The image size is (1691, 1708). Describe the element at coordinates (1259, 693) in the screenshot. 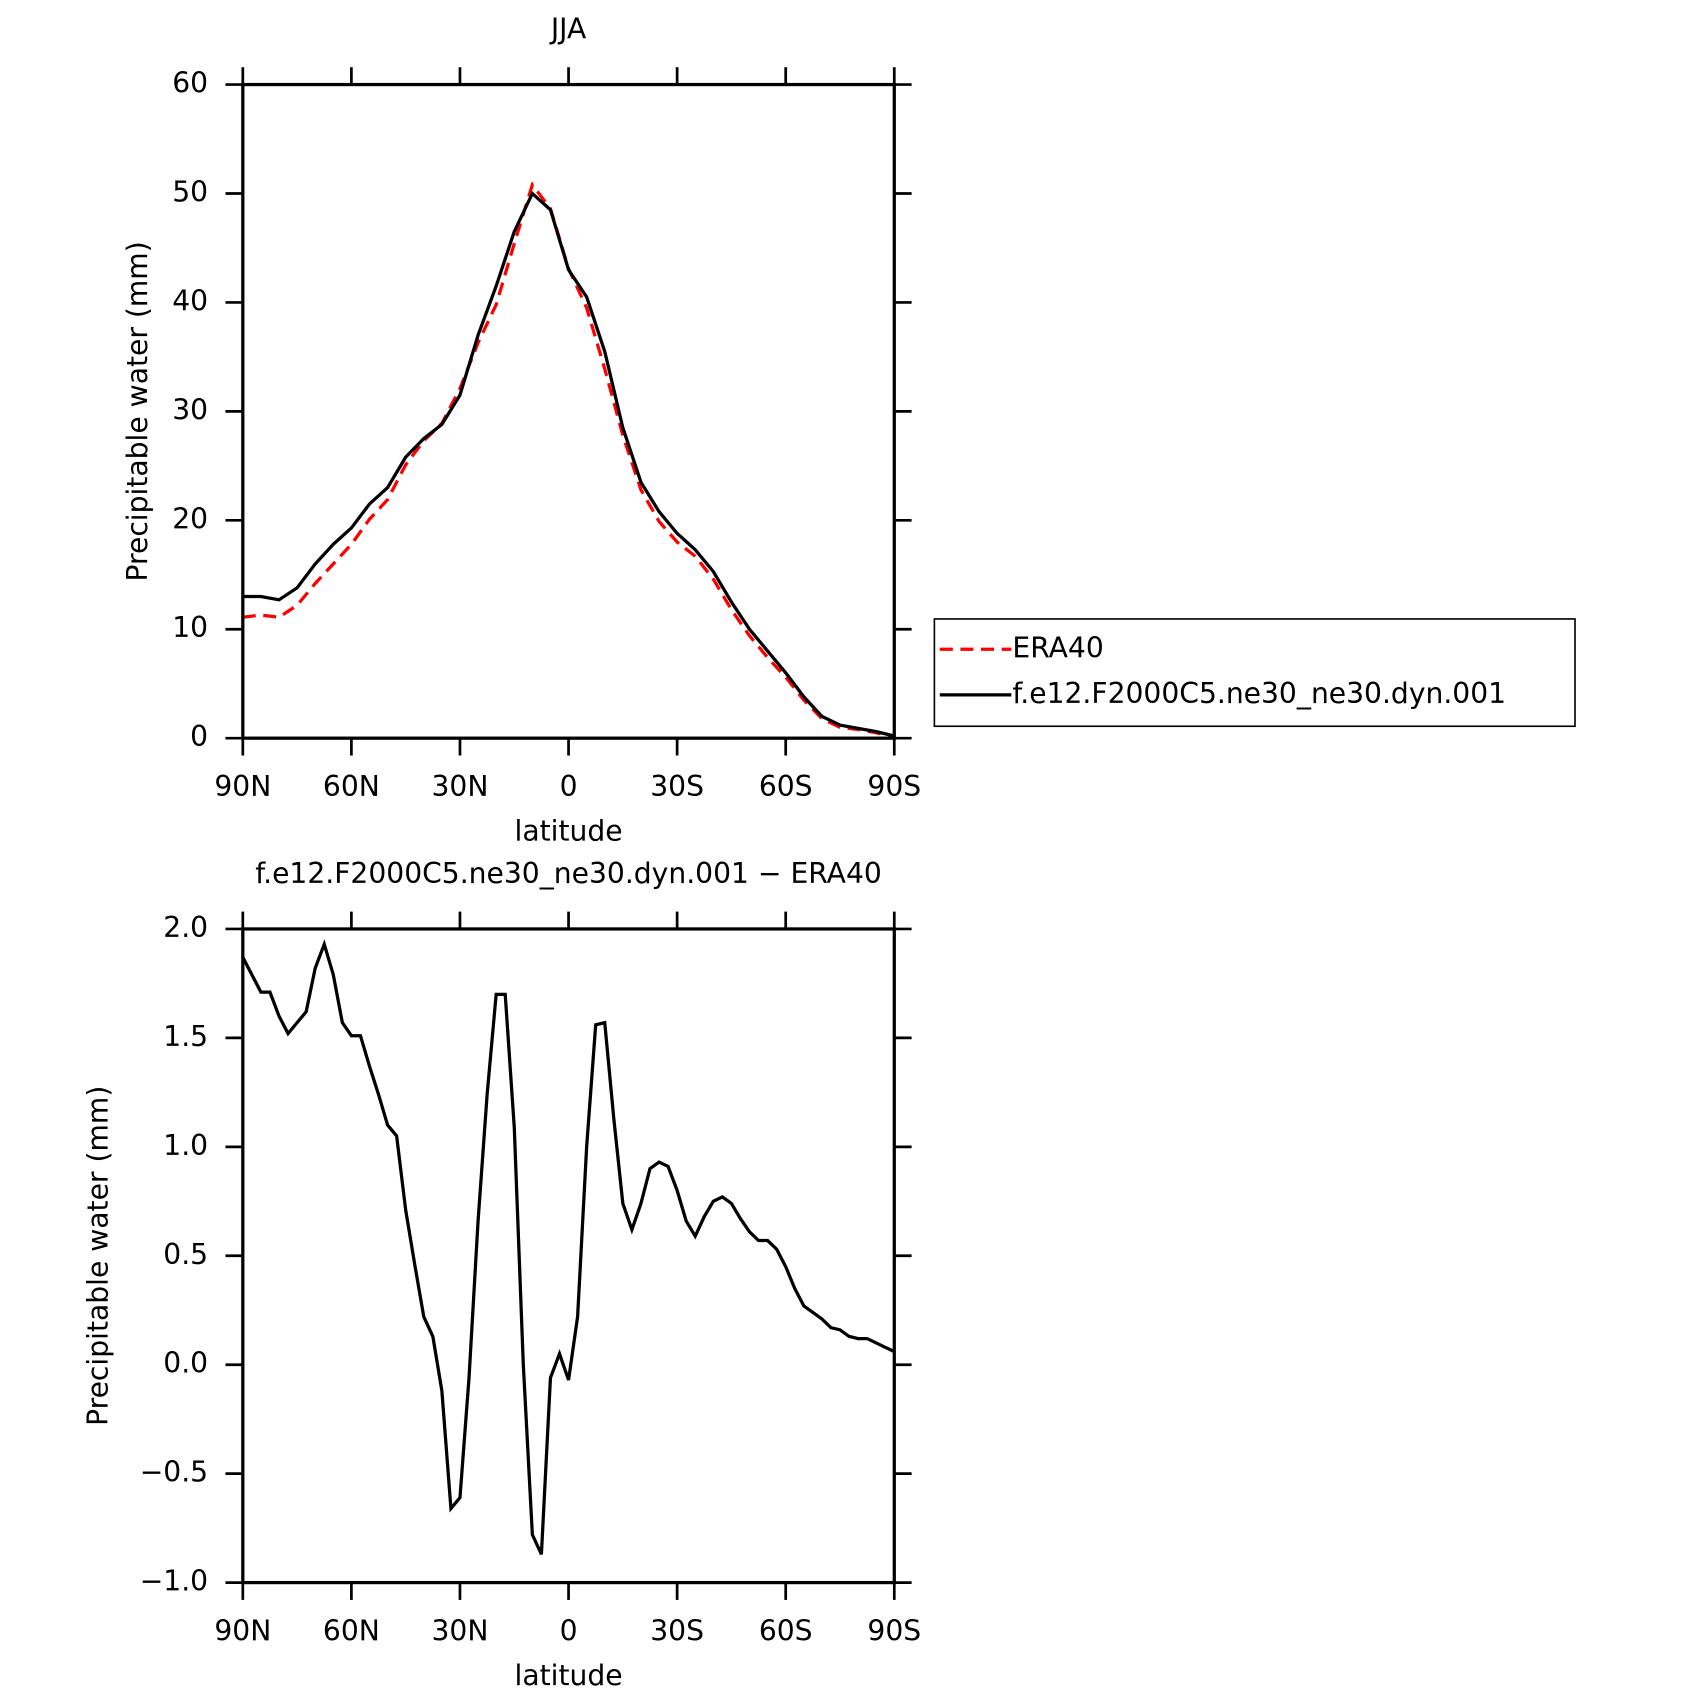

I see `legend-label: f.e12.F2000C5.ne30_ne30.dyn.001` at that location.